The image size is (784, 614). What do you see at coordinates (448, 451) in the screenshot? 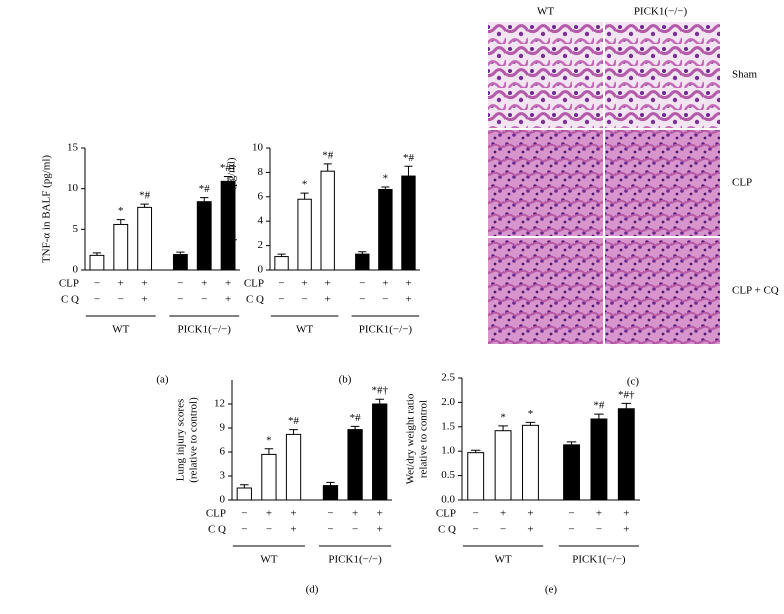
I see `y-tick-label: 1.0` at bounding box center [448, 451].